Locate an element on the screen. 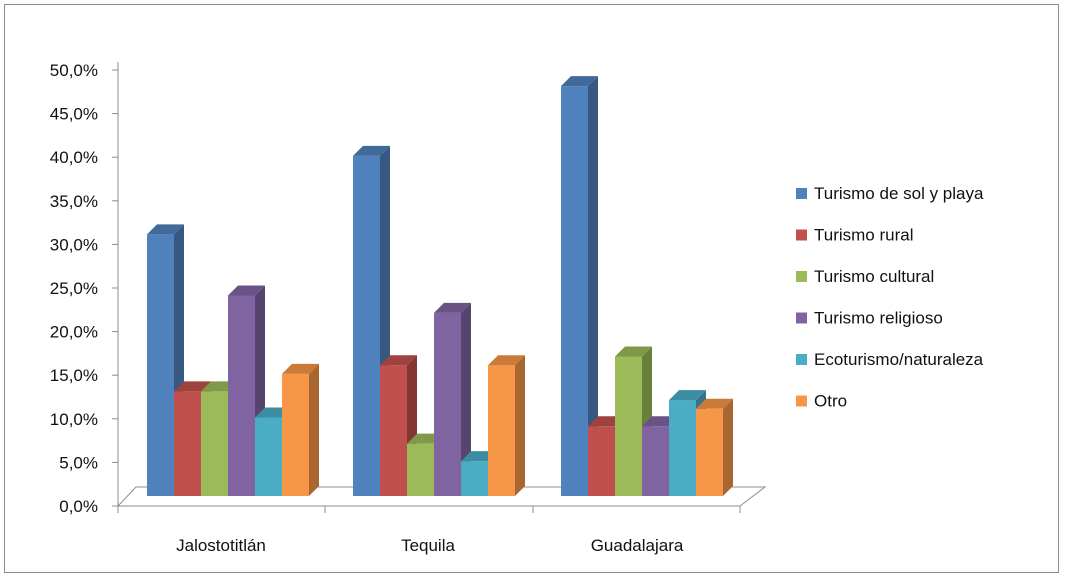  y-tick-label: 45,0% is located at coordinates (74, 114).